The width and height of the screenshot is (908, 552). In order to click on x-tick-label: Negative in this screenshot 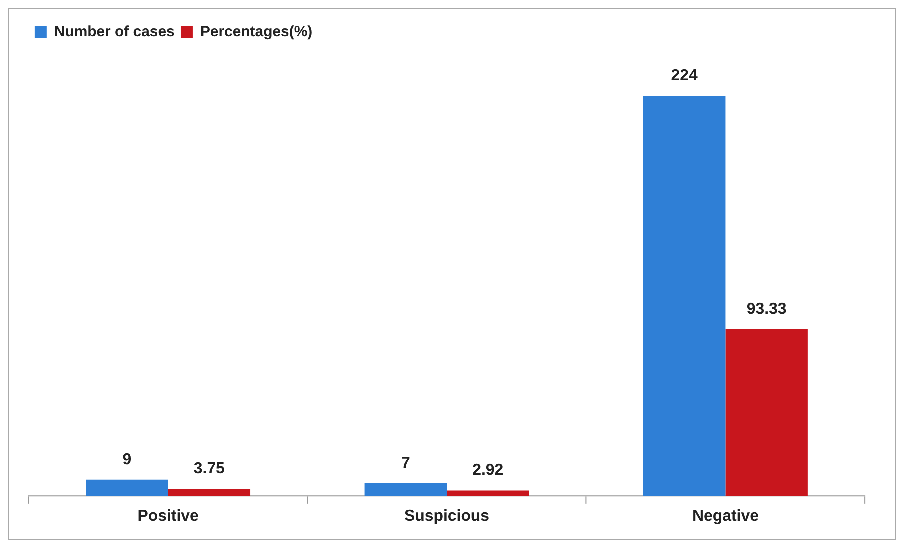, I will do `click(726, 516)`.